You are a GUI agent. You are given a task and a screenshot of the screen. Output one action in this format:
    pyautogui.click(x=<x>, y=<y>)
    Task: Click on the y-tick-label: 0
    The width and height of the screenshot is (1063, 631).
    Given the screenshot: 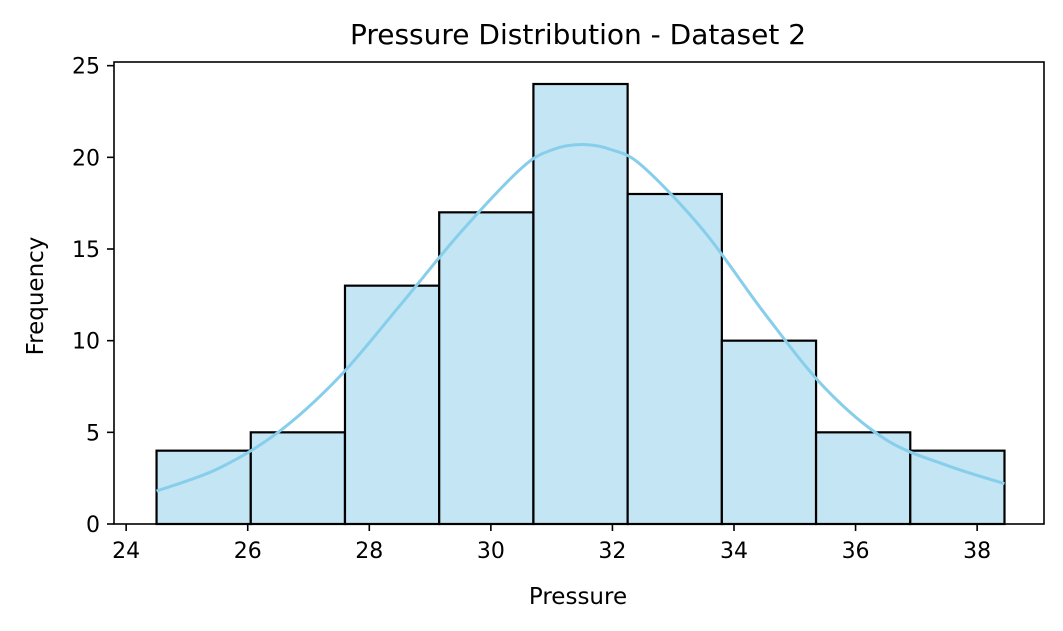 What is the action you would take?
    pyautogui.click(x=93, y=525)
    